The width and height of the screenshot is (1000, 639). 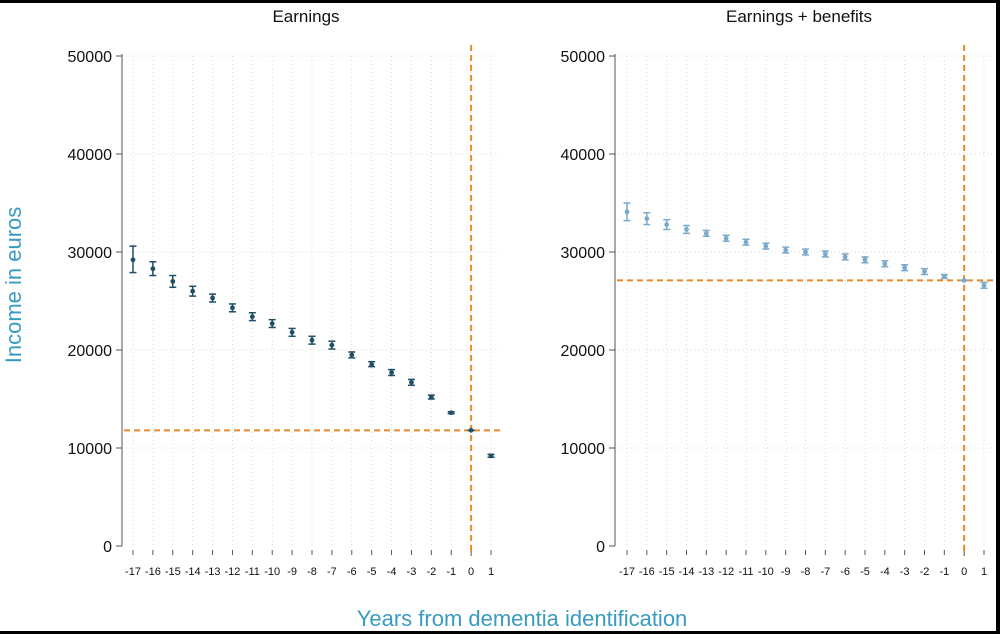 I want to click on panel2-x-tick-label: -14, so click(x=687, y=572).